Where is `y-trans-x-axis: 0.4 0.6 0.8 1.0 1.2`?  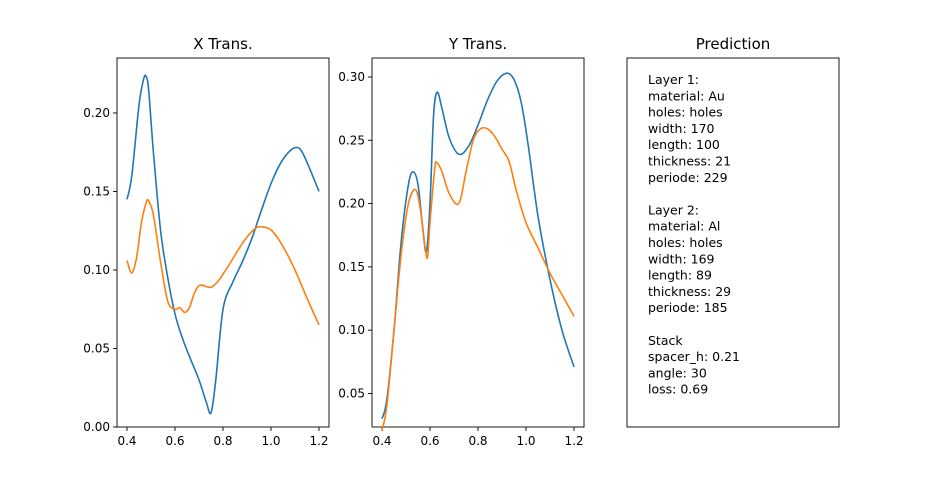
y-trans-x-axis: 0.4 0.6 0.8 1.0 1.2 is located at coordinates (478, 437).